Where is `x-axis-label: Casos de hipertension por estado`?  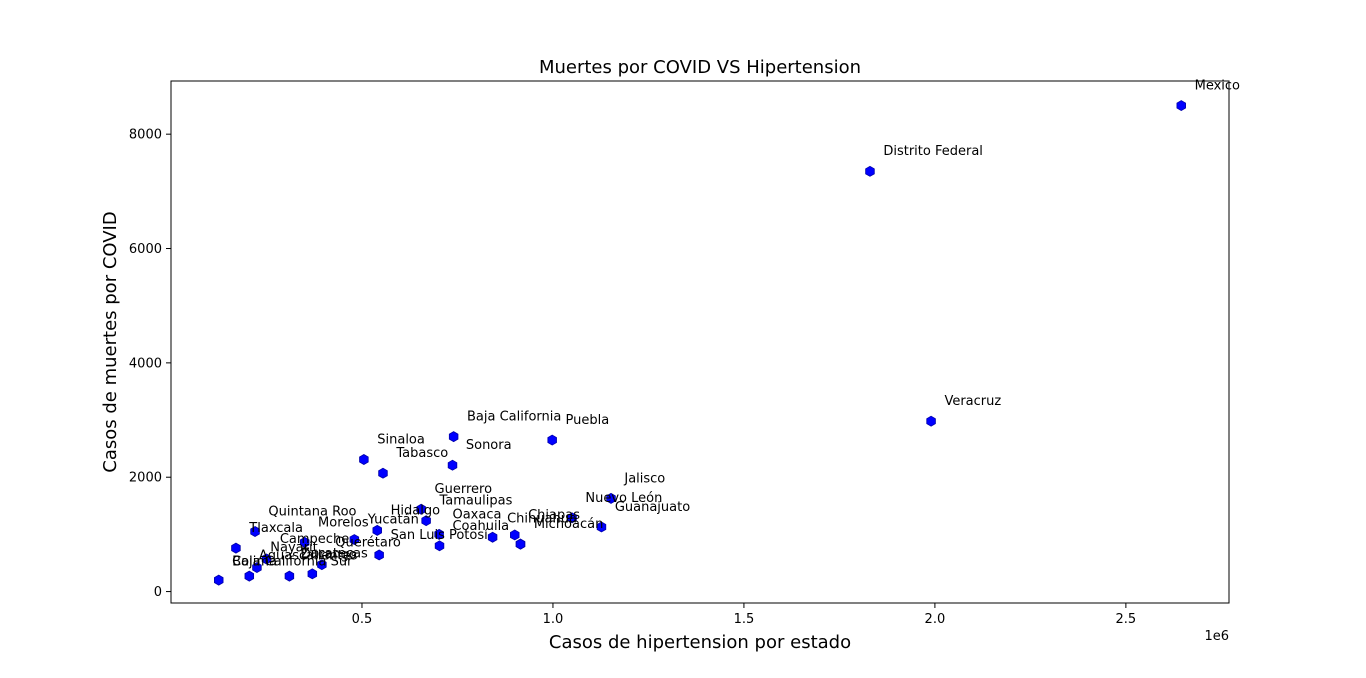 x-axis-label: Casos de hipertension por estado is located at coordinates (700, 642).